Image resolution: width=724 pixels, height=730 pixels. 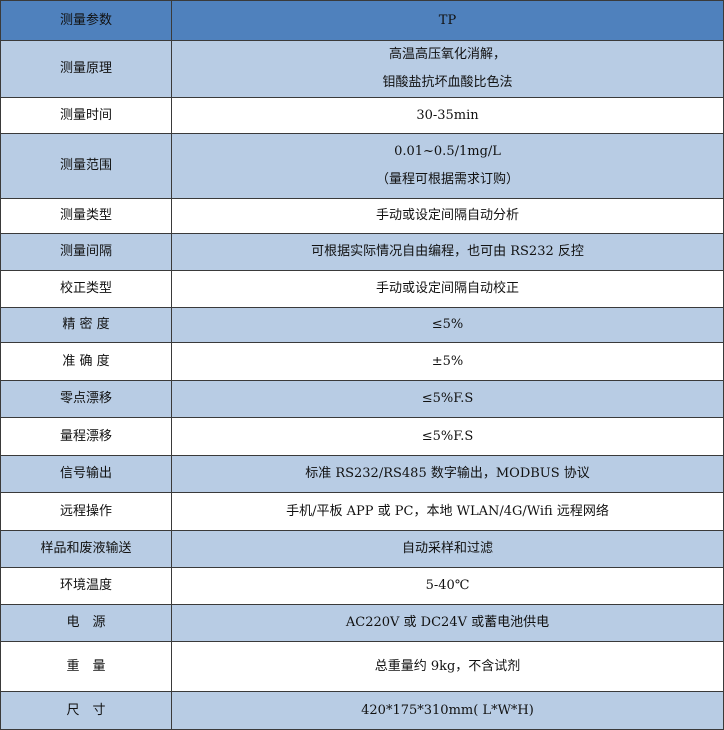 I want to click on value-line: 总重量约 9kg，不含试剂, so click(x=447, y=666).